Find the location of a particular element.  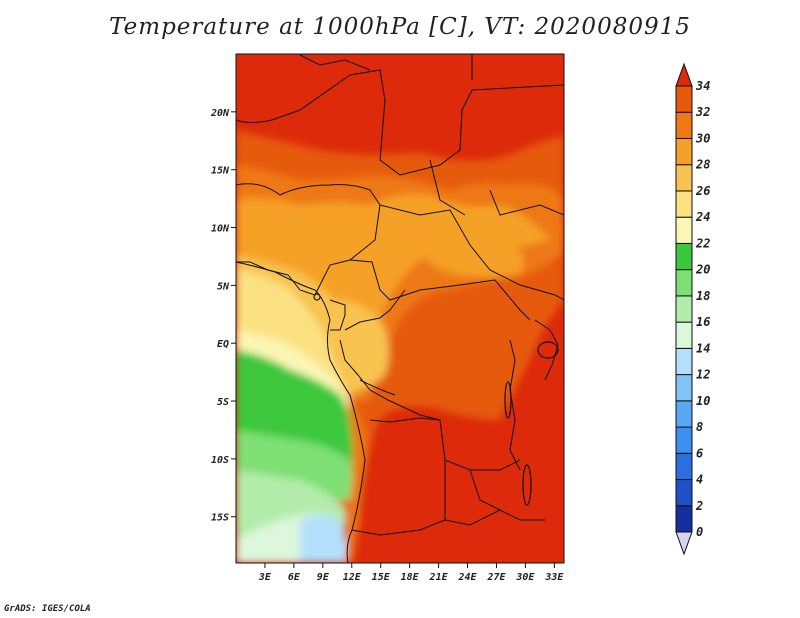

y-tick-label: 10N is located at coordinates (220, 229).